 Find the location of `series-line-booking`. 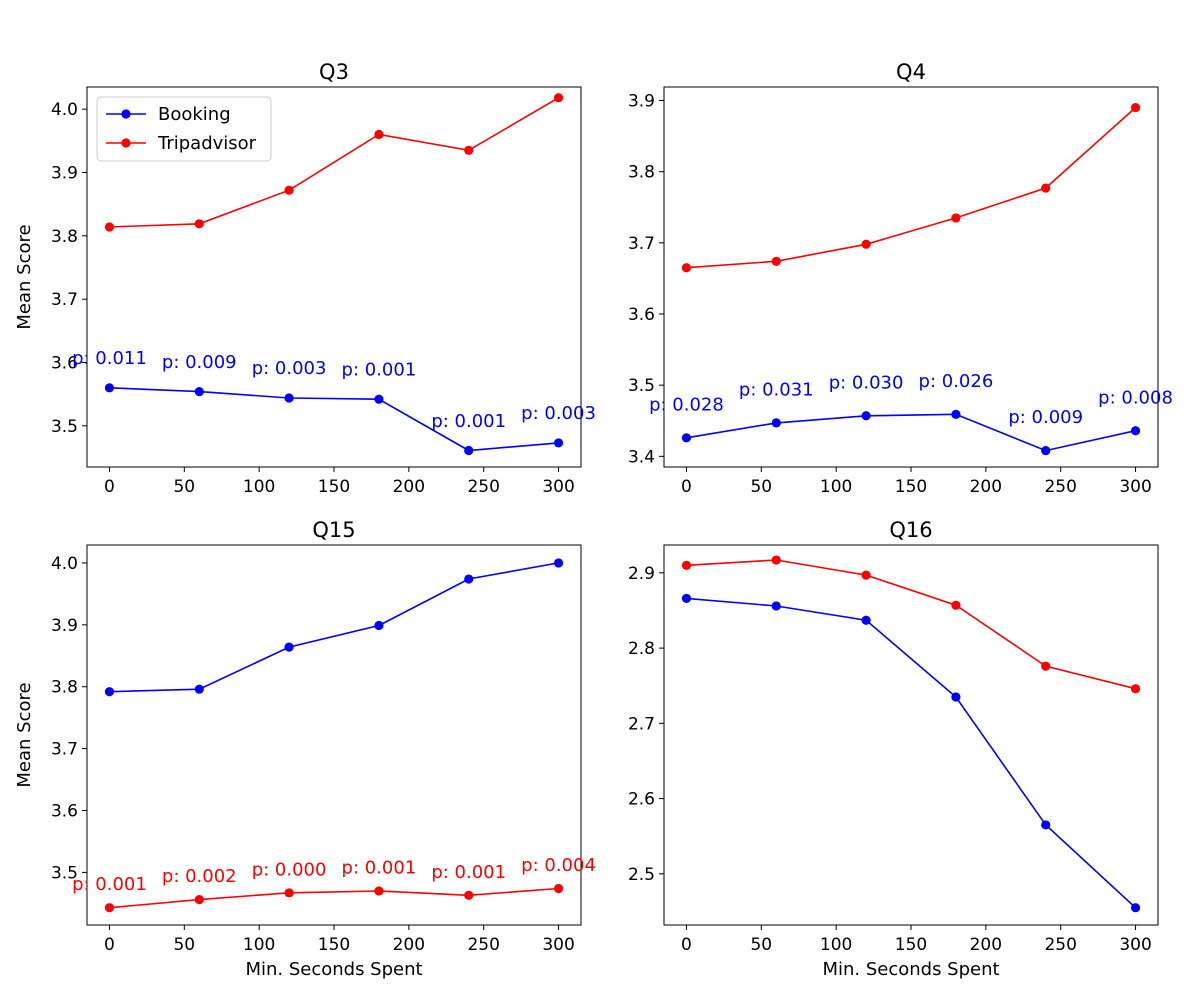

series-line-booking is located at coordinates (334, 627).